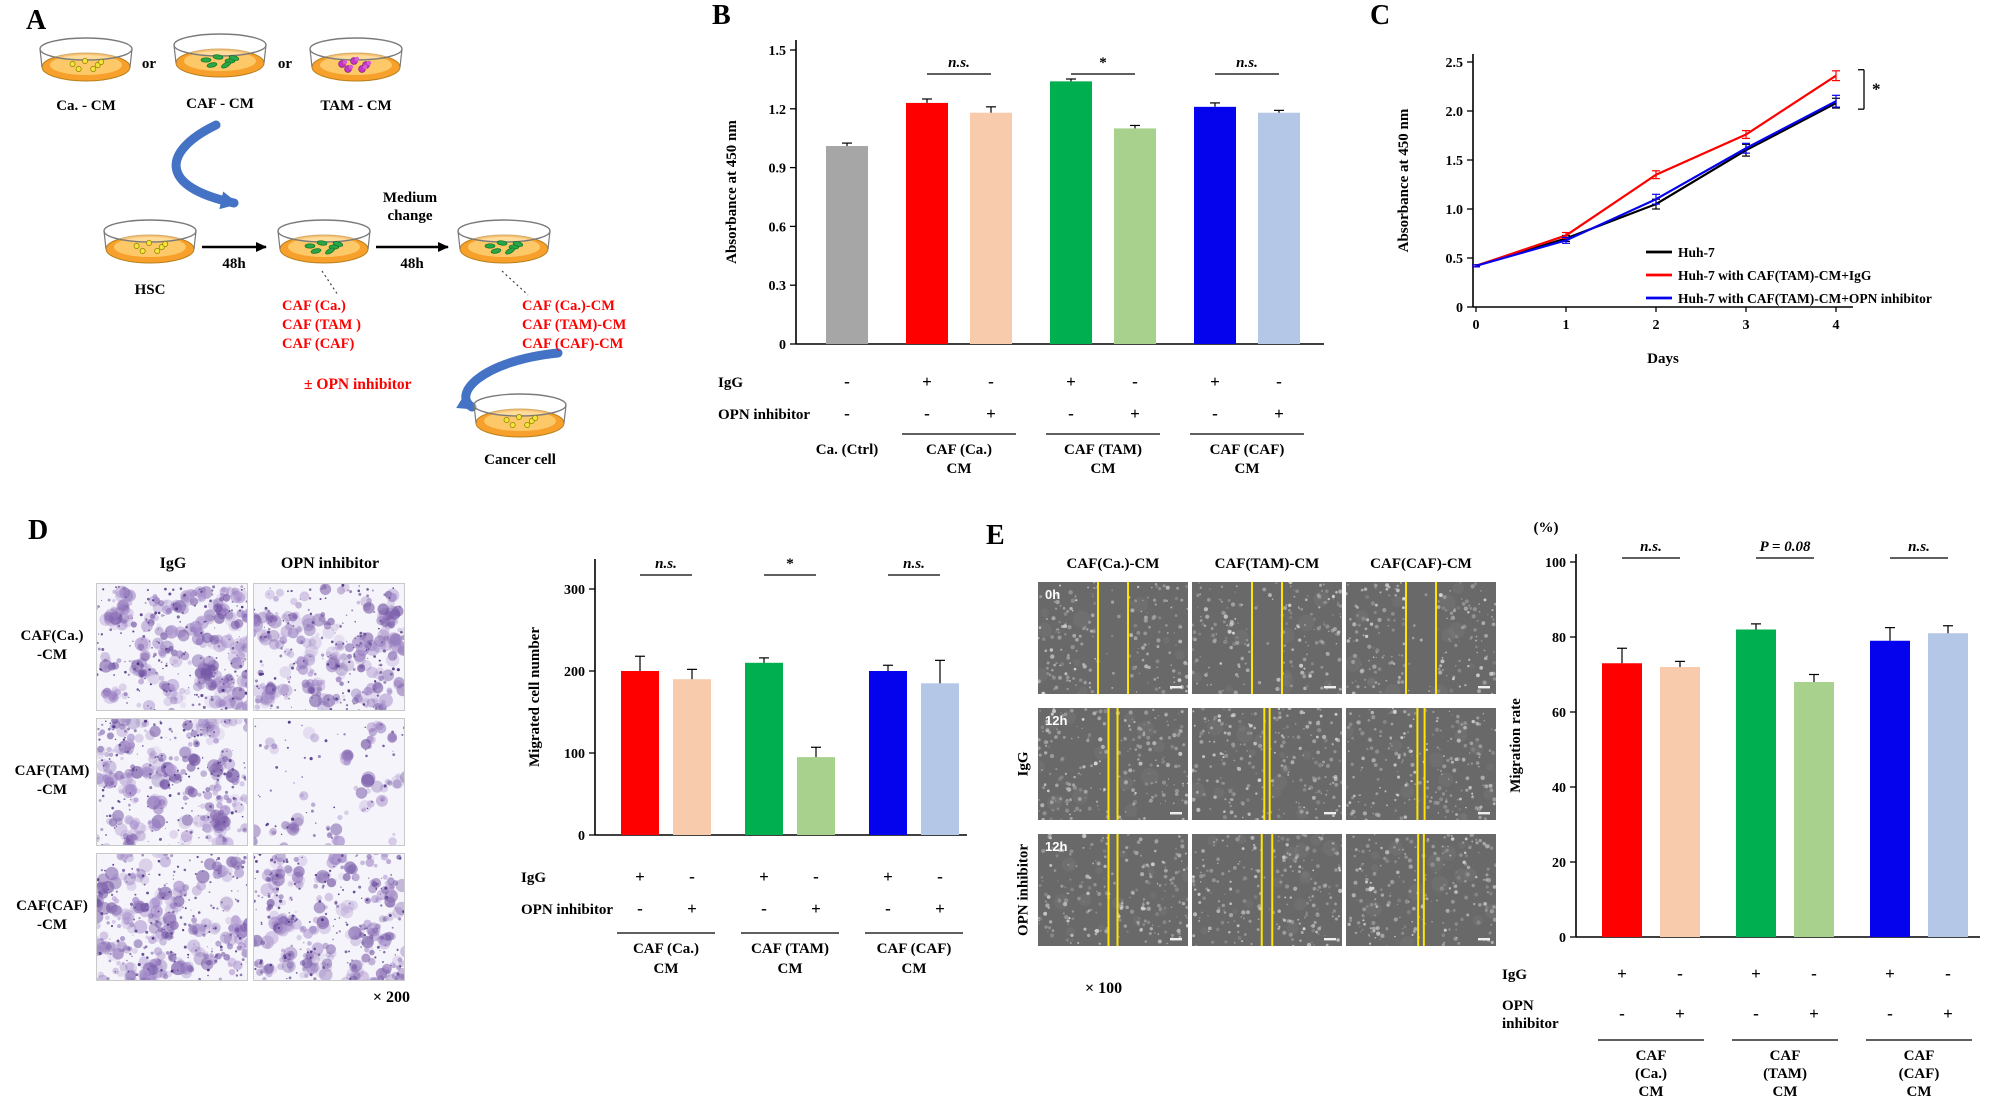 This screenshot has width=2000, height=1105. What do you see at coordinates (220, 104) in the screenshot?
I see `dish-label-caf-cm: CAF - CM` at bounding box center [220, 104].